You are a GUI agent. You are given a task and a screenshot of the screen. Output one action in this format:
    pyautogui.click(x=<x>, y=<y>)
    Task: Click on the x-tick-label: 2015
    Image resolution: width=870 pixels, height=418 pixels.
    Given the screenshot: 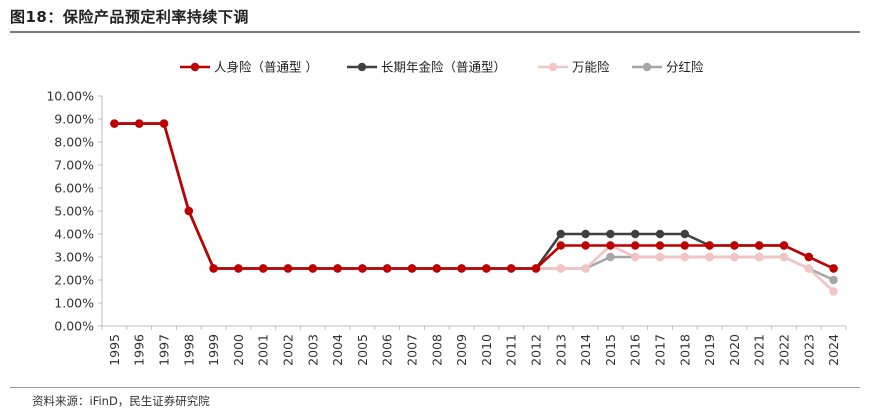 What is the action you would take?
    pyautogui.click(x=610, y=350)
    